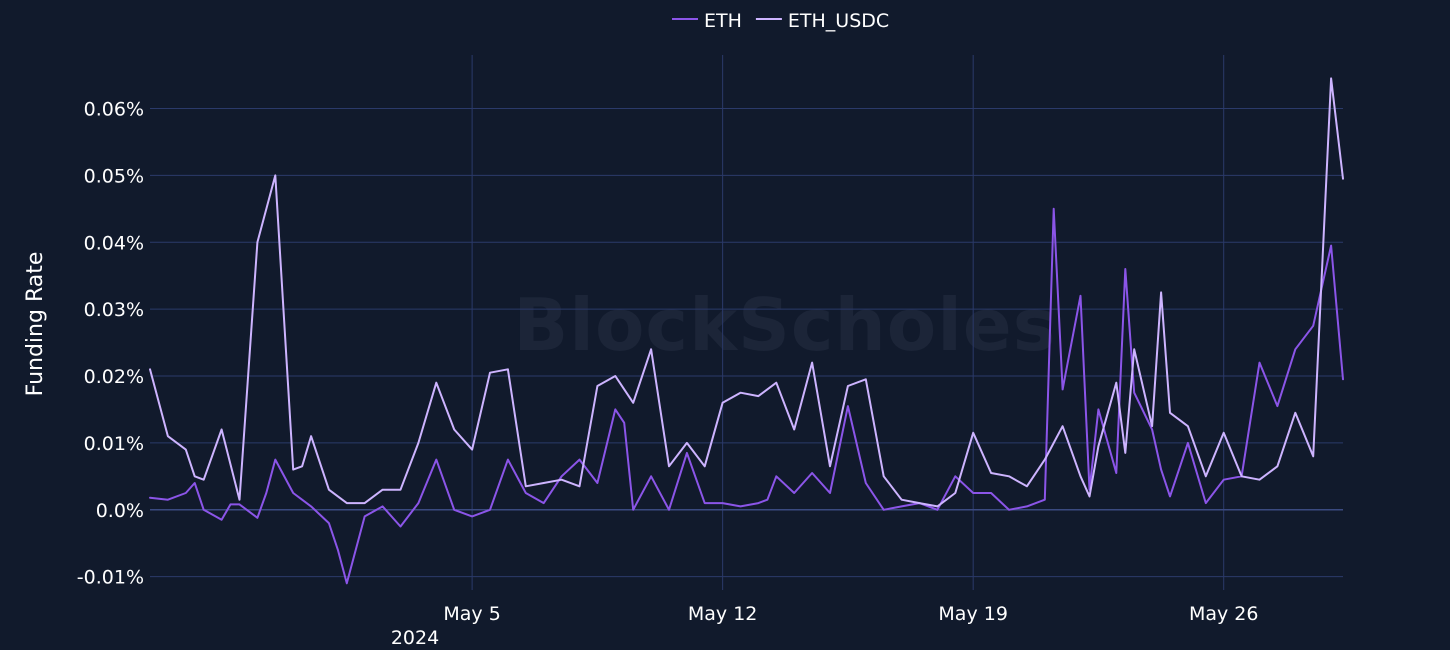 This screenshot has height=650, width=1450. What do you see at coordinates (723, 21) in the screenshot?
I see `legend-label-eth: ETH` at bounding box center [723, 21].